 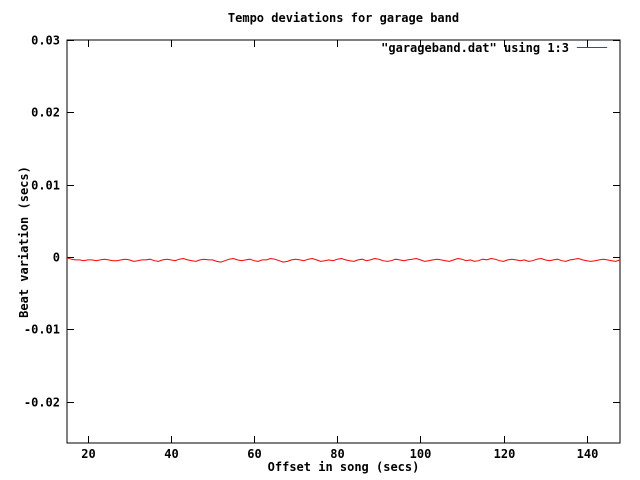 What do you see at coordinates (42, 330) in the screenshot?
I see `y-tick-label: -0.01` at bounding box center [42, 330].